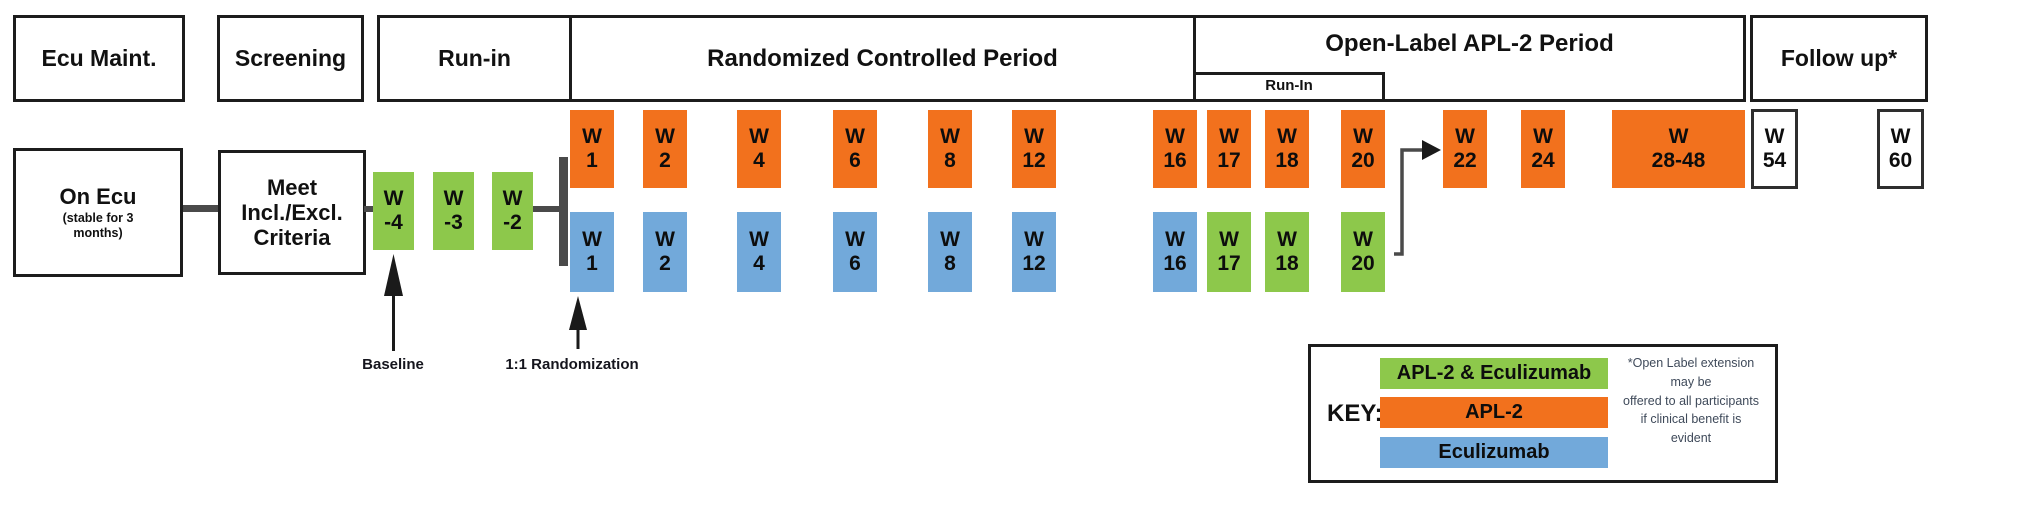 The height and width of the screenshot is (505, 2029). Describe the element at coordinates (1465, 149) in the screenshot. I see `apl2-week-box: W 22` at that location.